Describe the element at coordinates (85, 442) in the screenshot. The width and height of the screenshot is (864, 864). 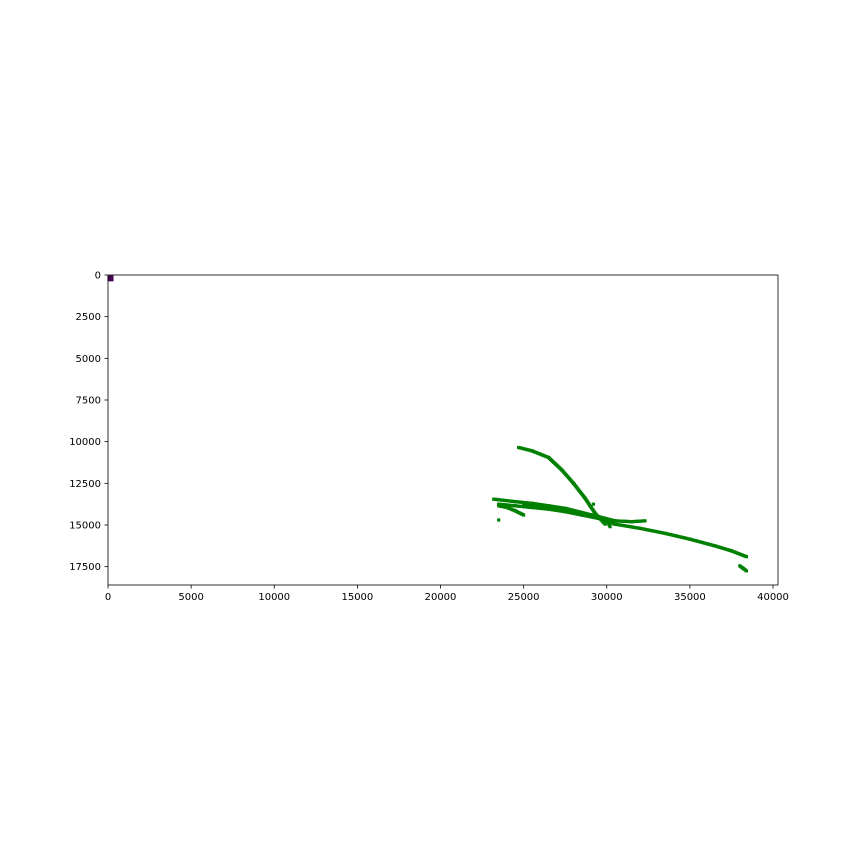
I see `y-tick-label: 10000` at that location.